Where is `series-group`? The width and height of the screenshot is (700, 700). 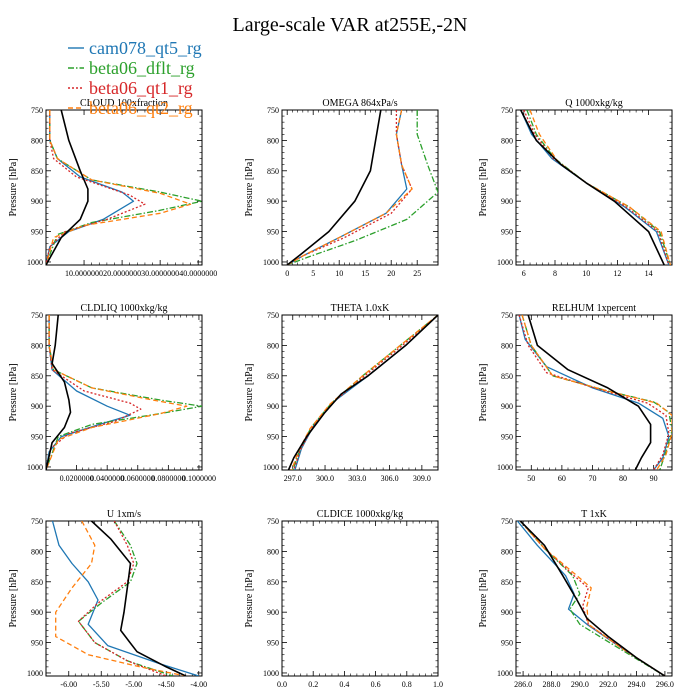
series-group is located at coordinates (595, 392).